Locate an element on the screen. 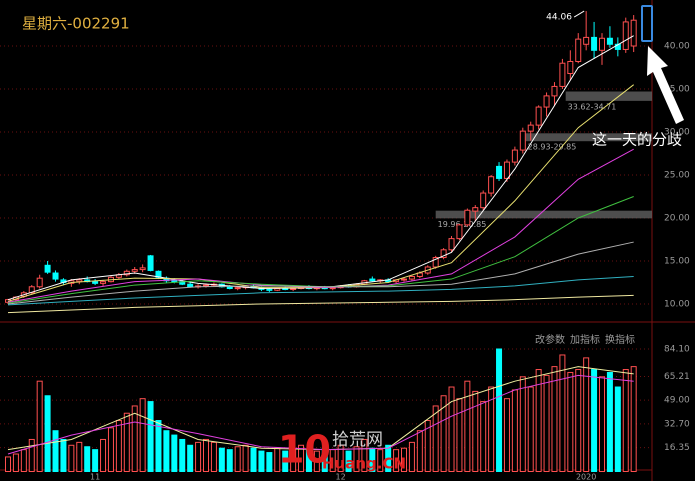  y-tick-label: 84.10 is located at coordinates (677, 350).